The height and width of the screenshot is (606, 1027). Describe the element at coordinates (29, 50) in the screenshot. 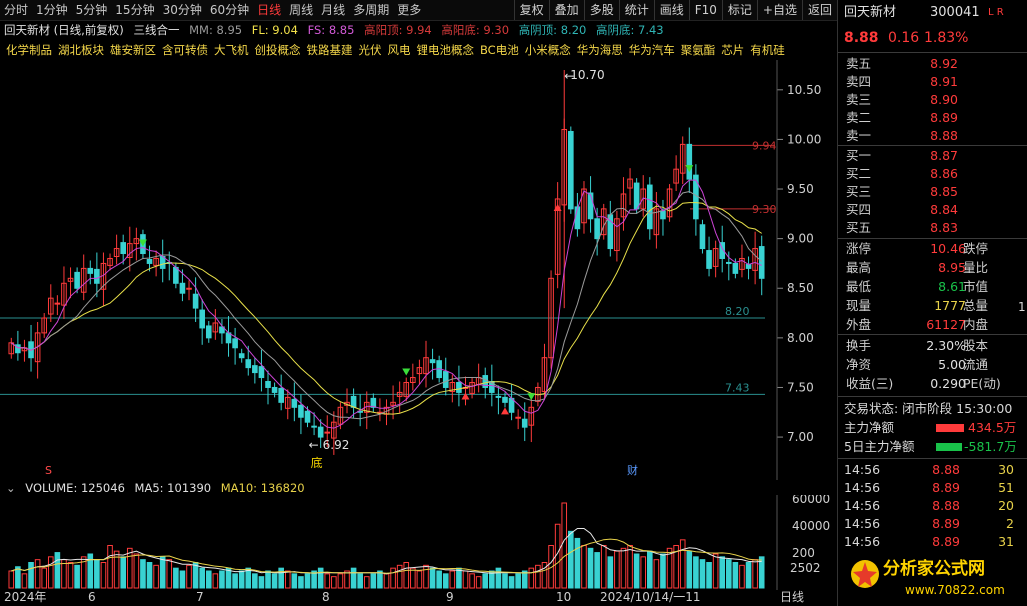

I see `concept-tag: 化学制品` at that location.